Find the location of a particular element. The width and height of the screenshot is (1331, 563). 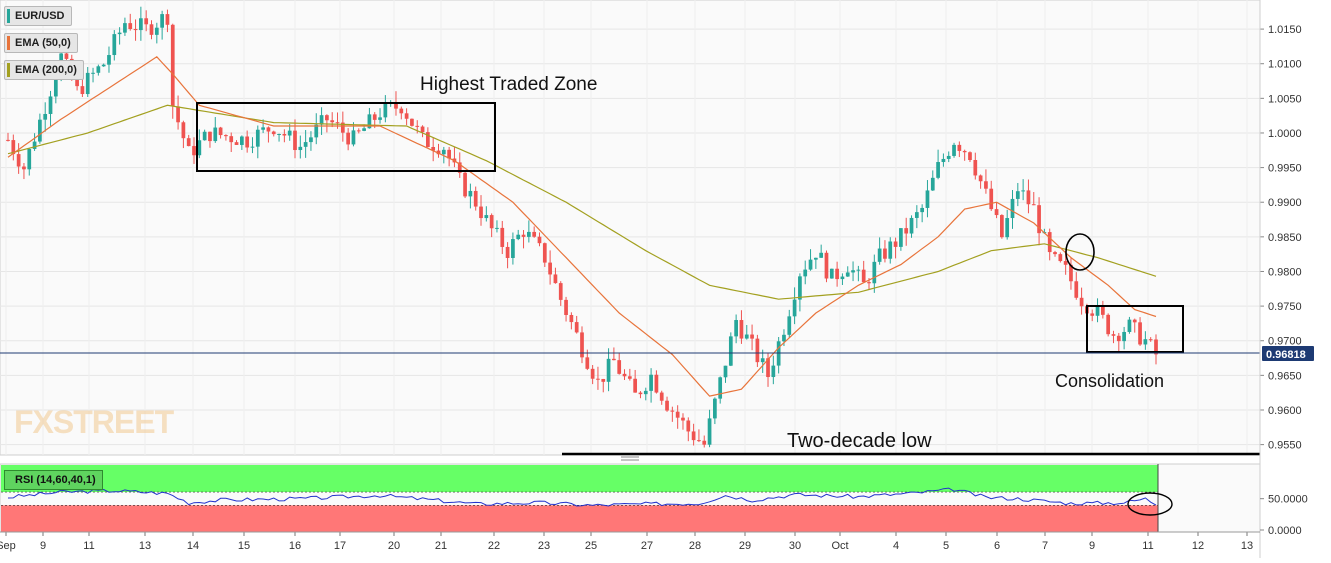

x-tick-label: Sep is located at coordinates (8, 546).